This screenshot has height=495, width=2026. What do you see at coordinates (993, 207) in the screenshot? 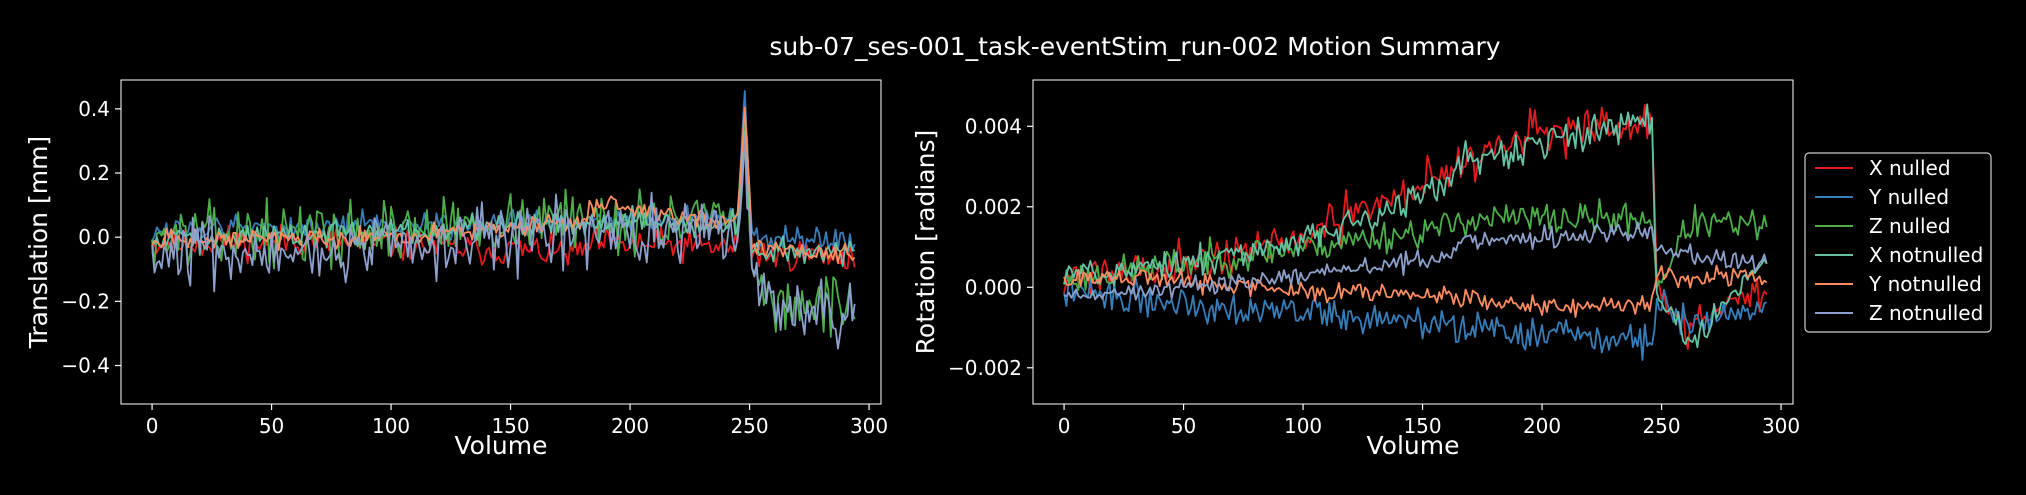
I see `y-tick-label: 0.002` at bounding box center [993, 207].